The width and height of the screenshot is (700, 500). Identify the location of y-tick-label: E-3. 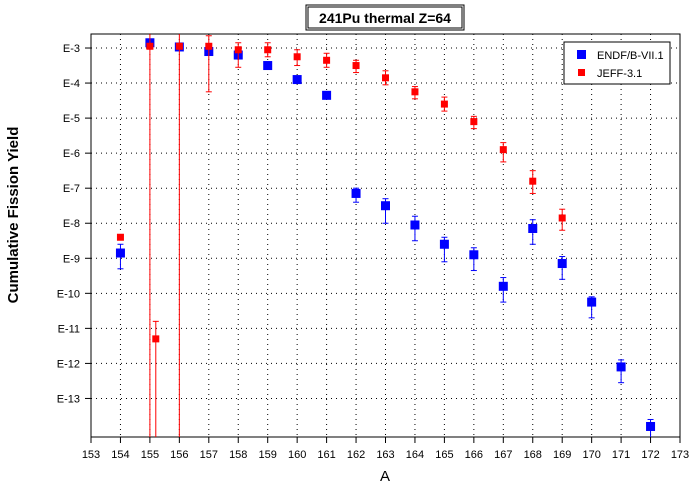
(71, 49).